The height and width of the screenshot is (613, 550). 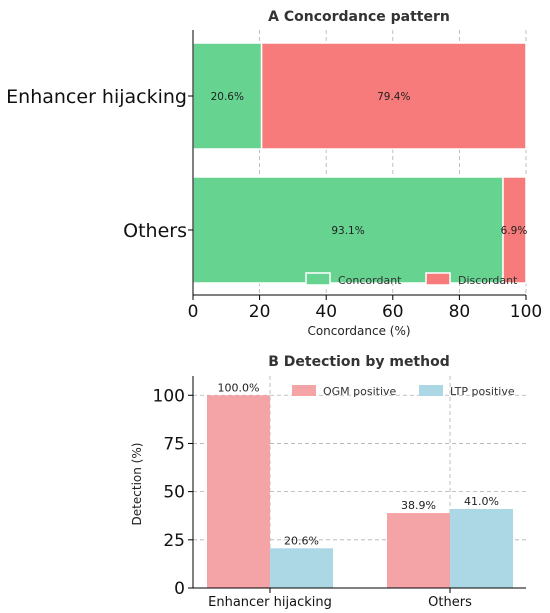 What do you see at coordinates (359, 362) in the screenshot?
I see `panel-b-title: B Detection by method` at bounding box center [359, 362].